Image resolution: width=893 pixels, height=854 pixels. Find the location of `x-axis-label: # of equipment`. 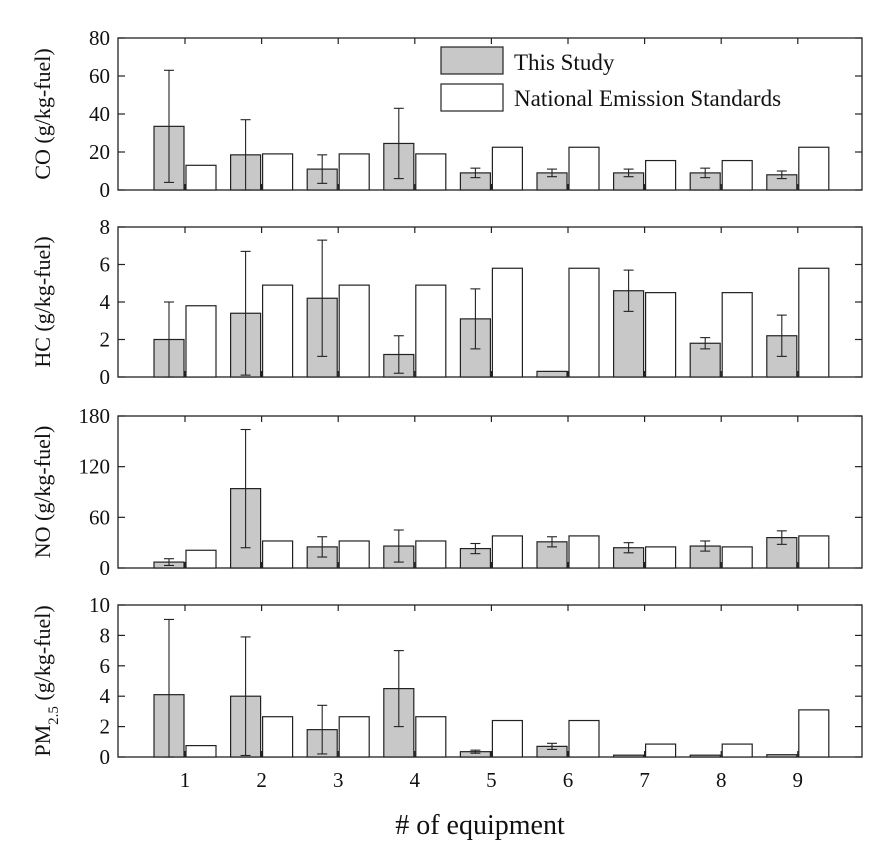

x-axis-label: # of equipment is located at coordinates (480, 825).